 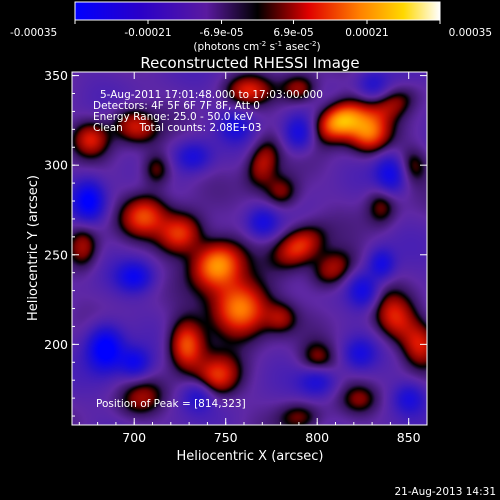 I want to click on x-tick-label: 750, so click(x=226, y=437).